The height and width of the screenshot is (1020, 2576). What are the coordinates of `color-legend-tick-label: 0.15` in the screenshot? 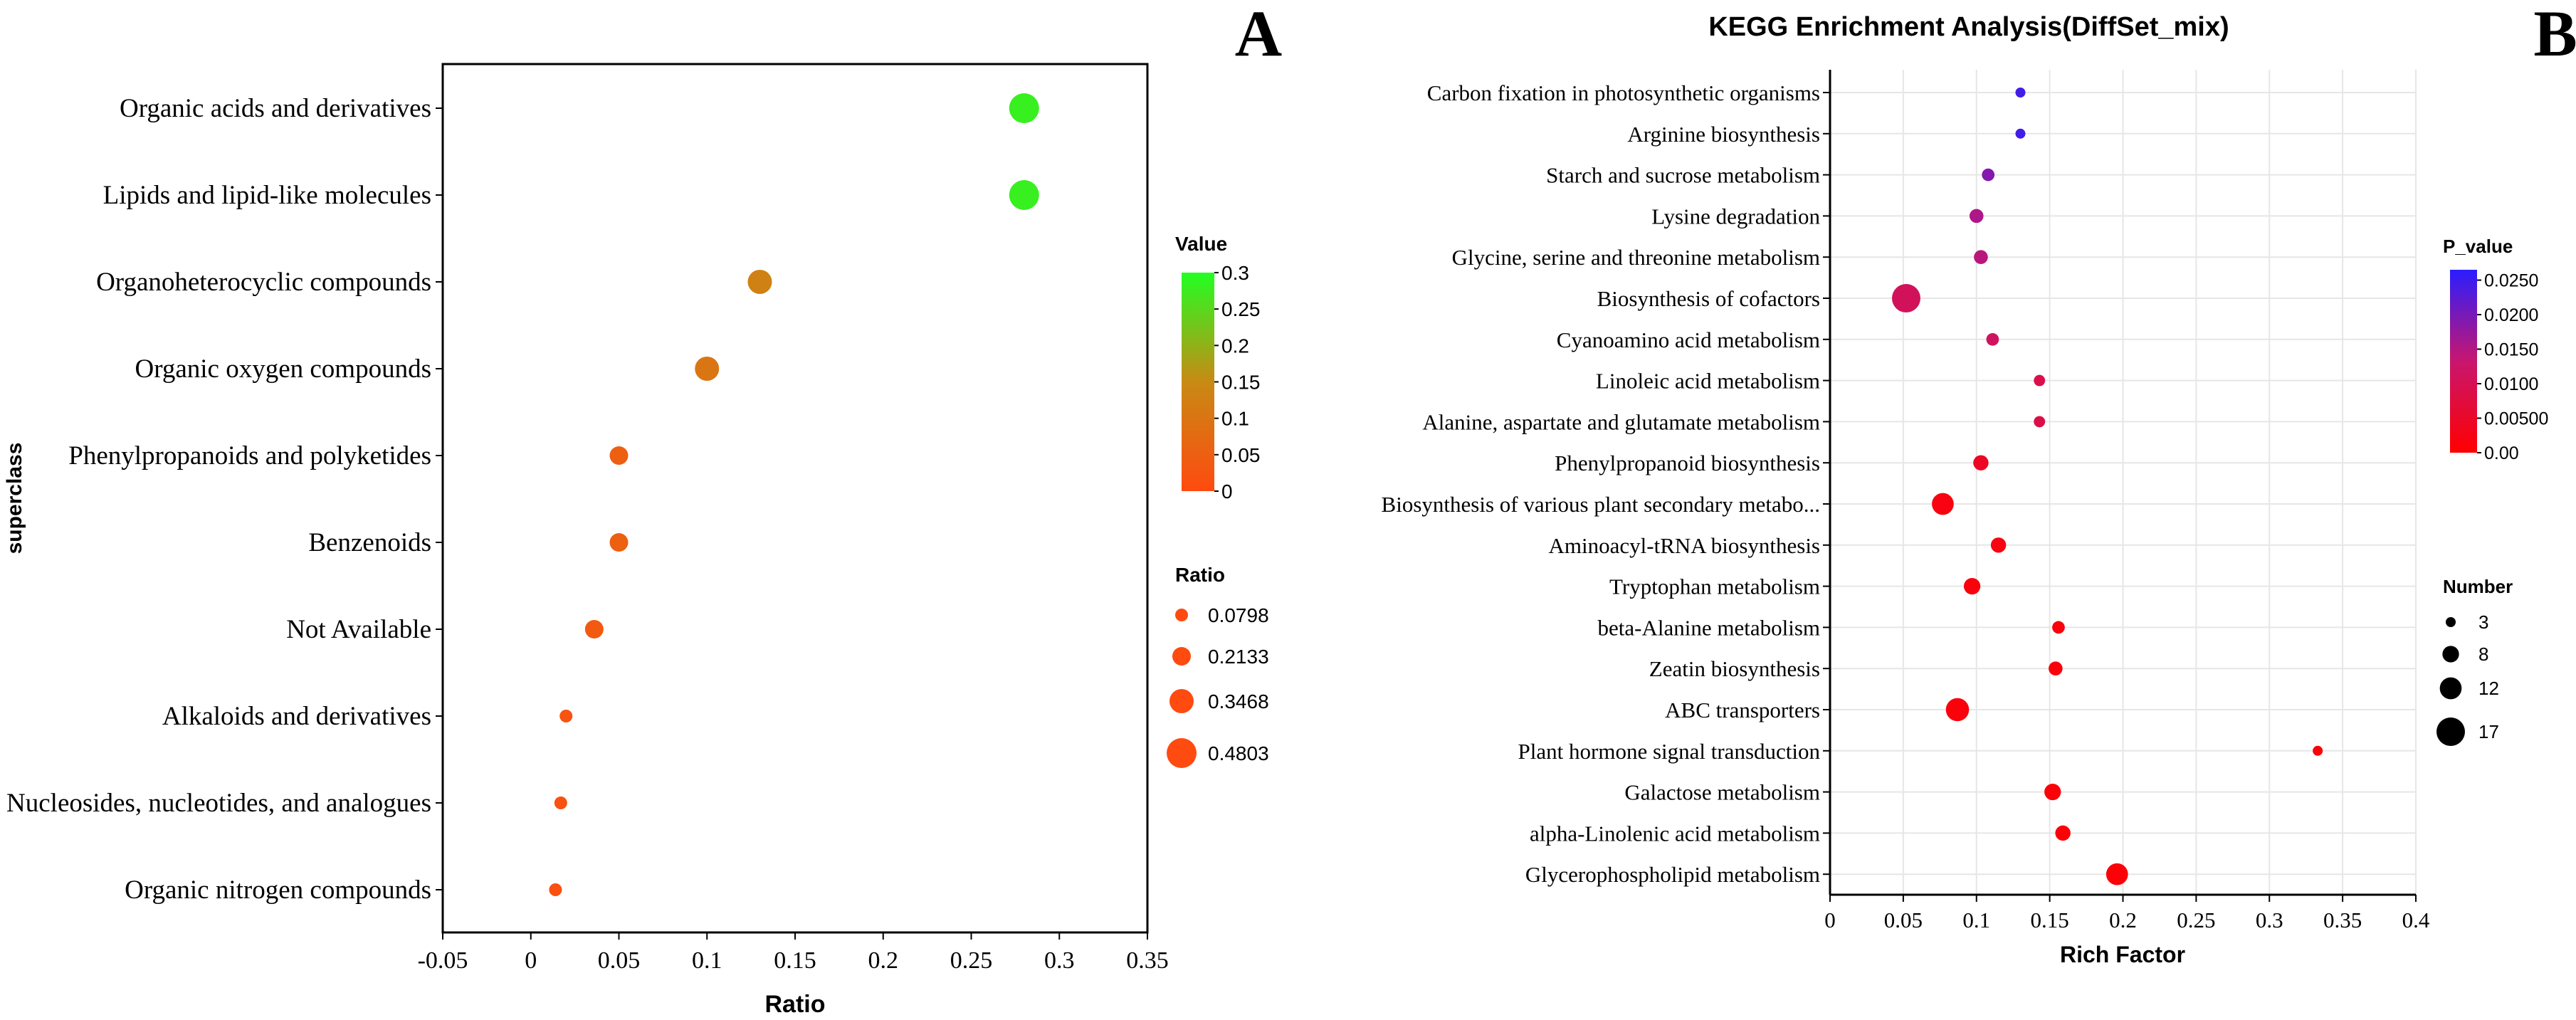 It's located at (1241, 383).